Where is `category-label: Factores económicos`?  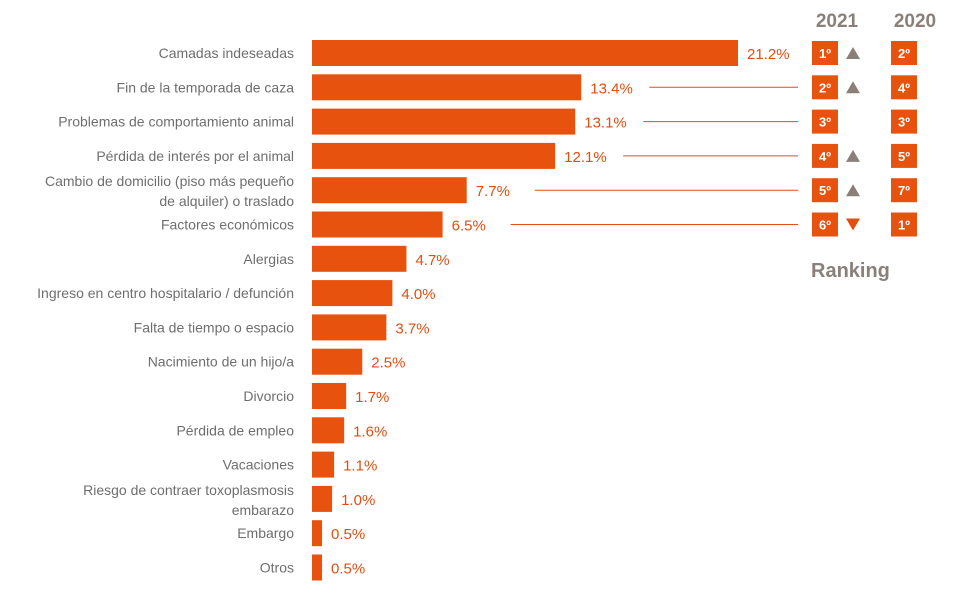
category-label: Factores económicos is located at coordinates (227, 225).